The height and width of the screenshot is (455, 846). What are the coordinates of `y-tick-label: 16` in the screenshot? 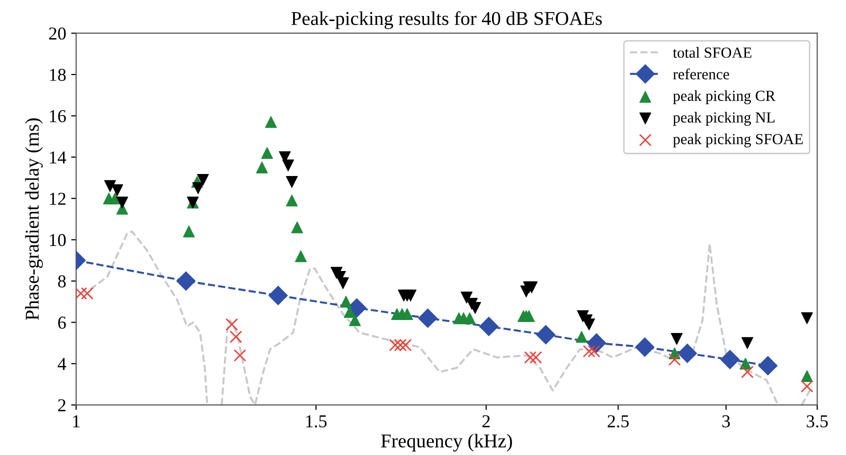 It's located at (58, 116).